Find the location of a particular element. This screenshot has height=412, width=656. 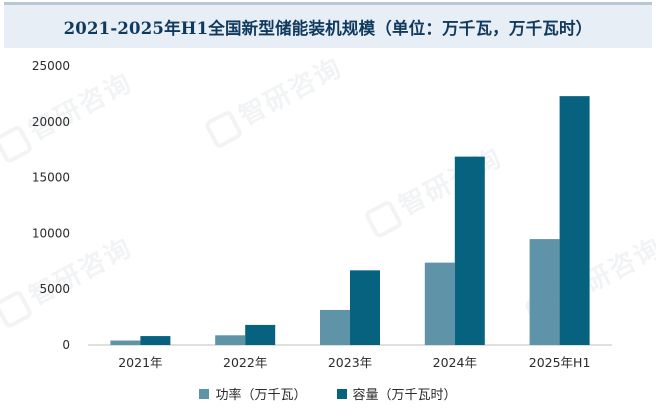

legend-swatch-power is located at coordinates (204, 393).